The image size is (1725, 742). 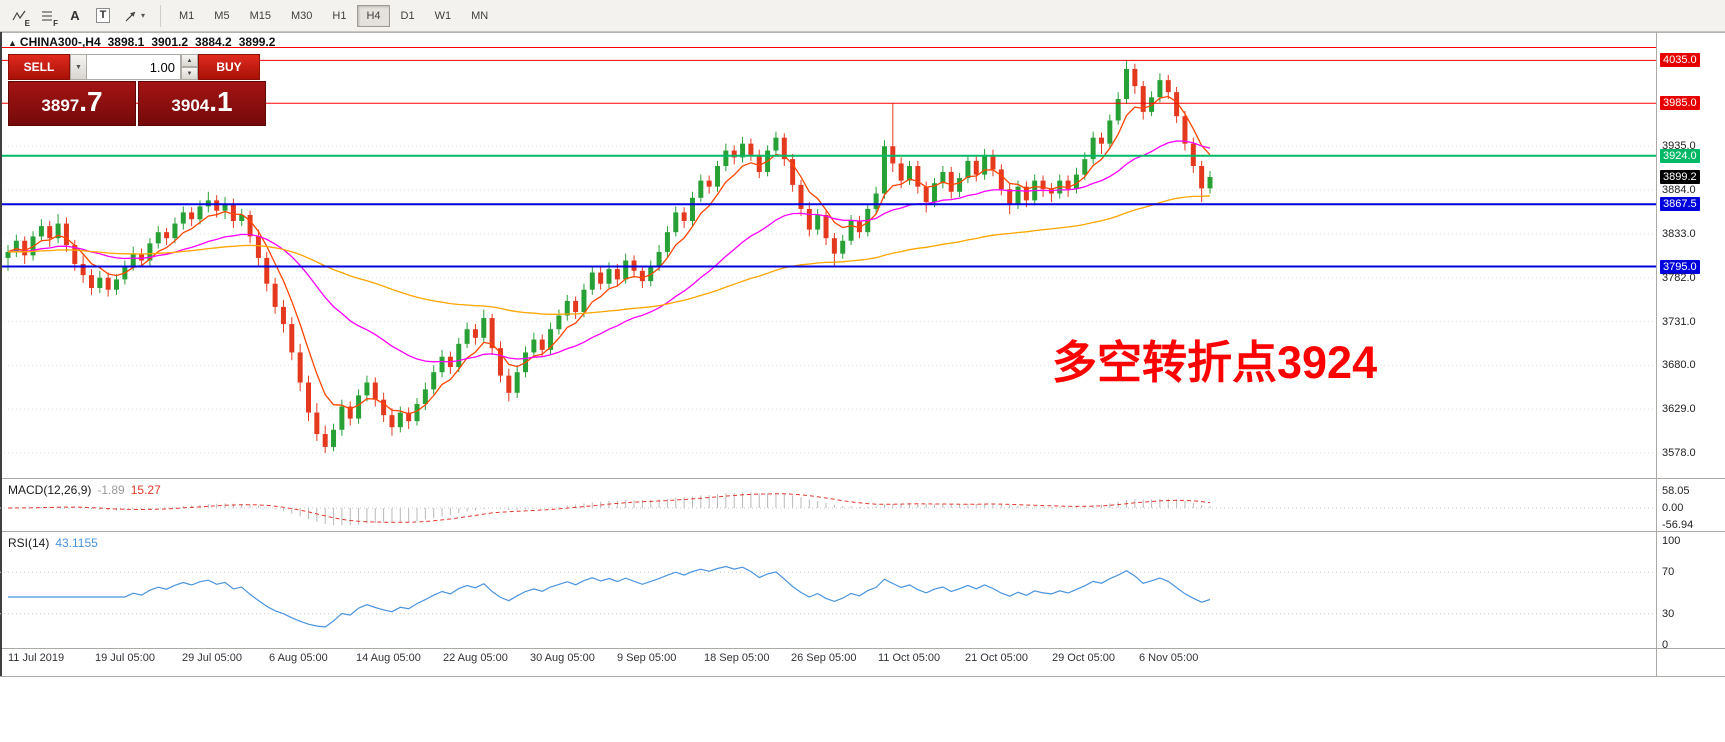 I want to click on line-tool-icon, so click(x=130, y=16).